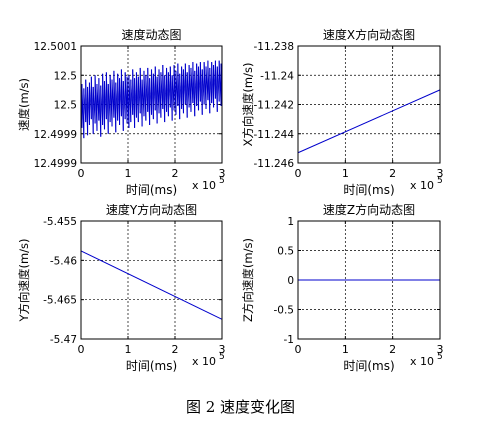 Image resolution: width=481 pixels, height=431 pixels. I want to click on y-tick-label: -11.244, so click(273, 135).